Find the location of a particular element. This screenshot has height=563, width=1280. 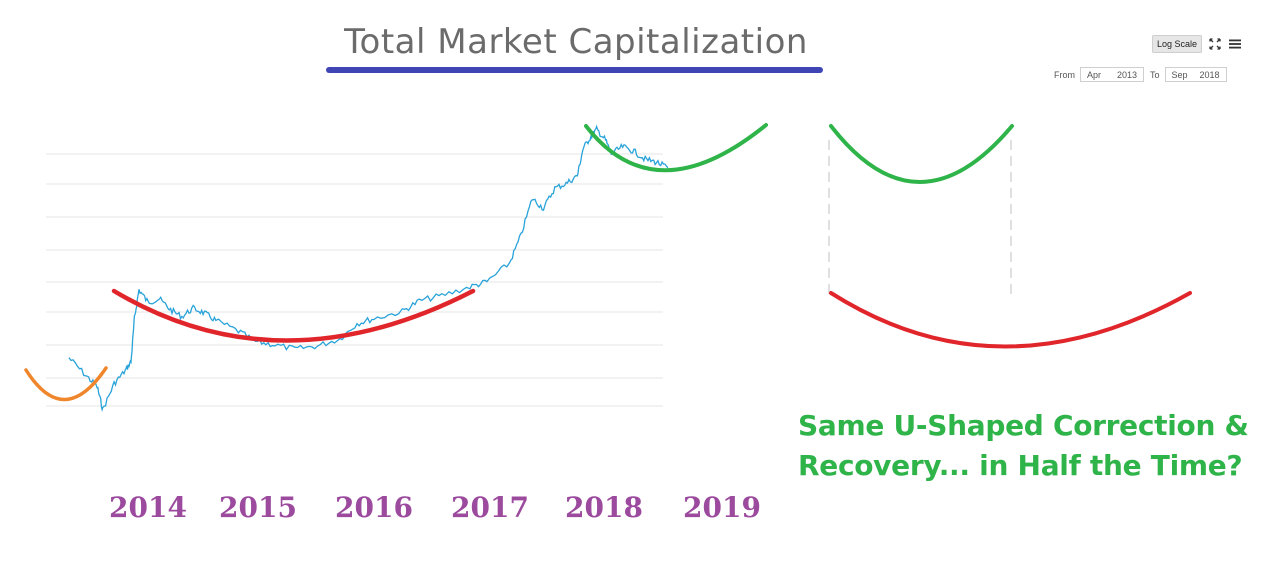

x-tick-label-2019: 2019 is located at coordinates (722, 507).